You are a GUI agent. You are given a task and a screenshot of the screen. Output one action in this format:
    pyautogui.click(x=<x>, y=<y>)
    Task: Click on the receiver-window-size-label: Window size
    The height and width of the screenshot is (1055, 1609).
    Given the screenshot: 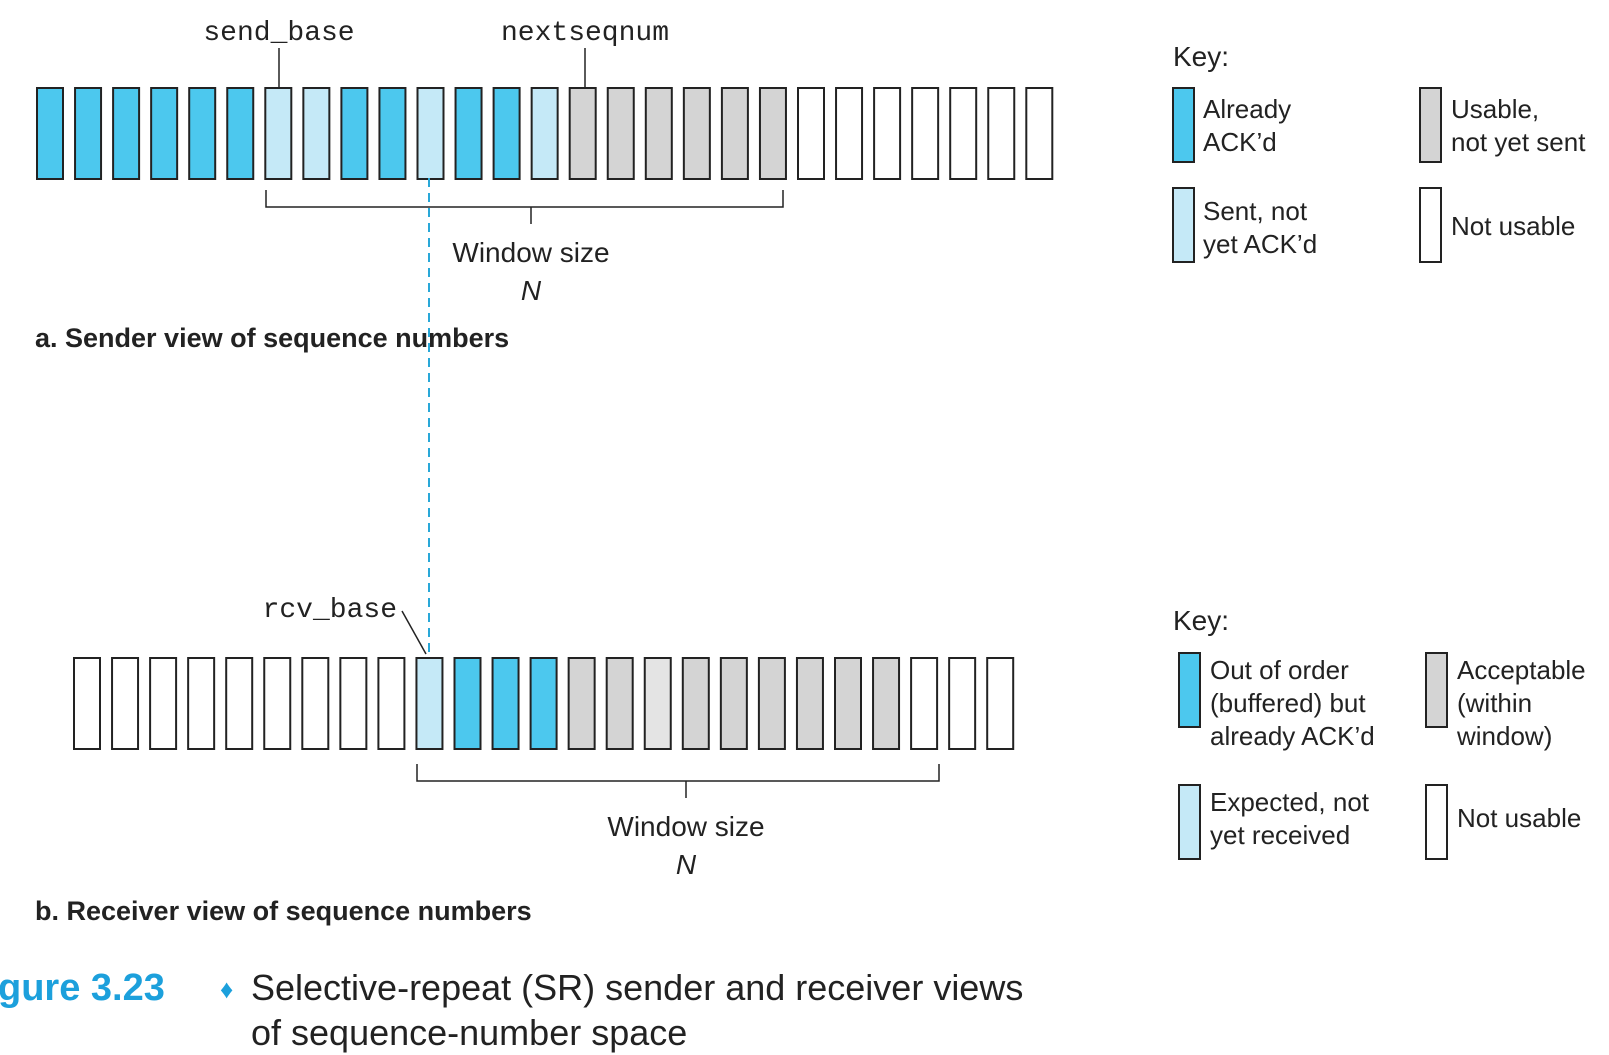 What is the action you would take?
    pyautogui.click(x=685, y=826)
    